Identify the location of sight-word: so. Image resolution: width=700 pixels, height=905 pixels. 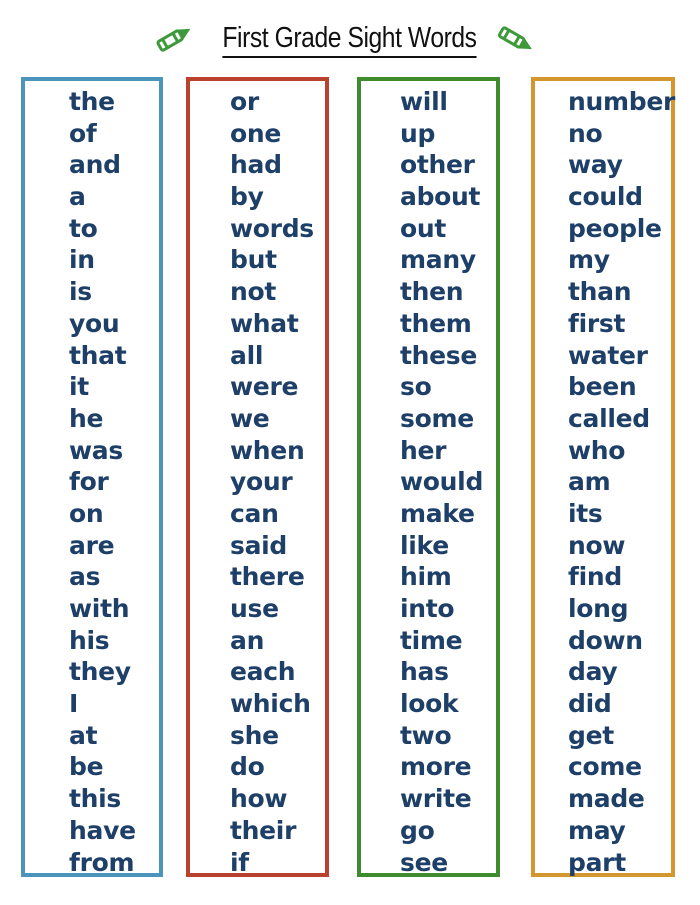
(416, 387).